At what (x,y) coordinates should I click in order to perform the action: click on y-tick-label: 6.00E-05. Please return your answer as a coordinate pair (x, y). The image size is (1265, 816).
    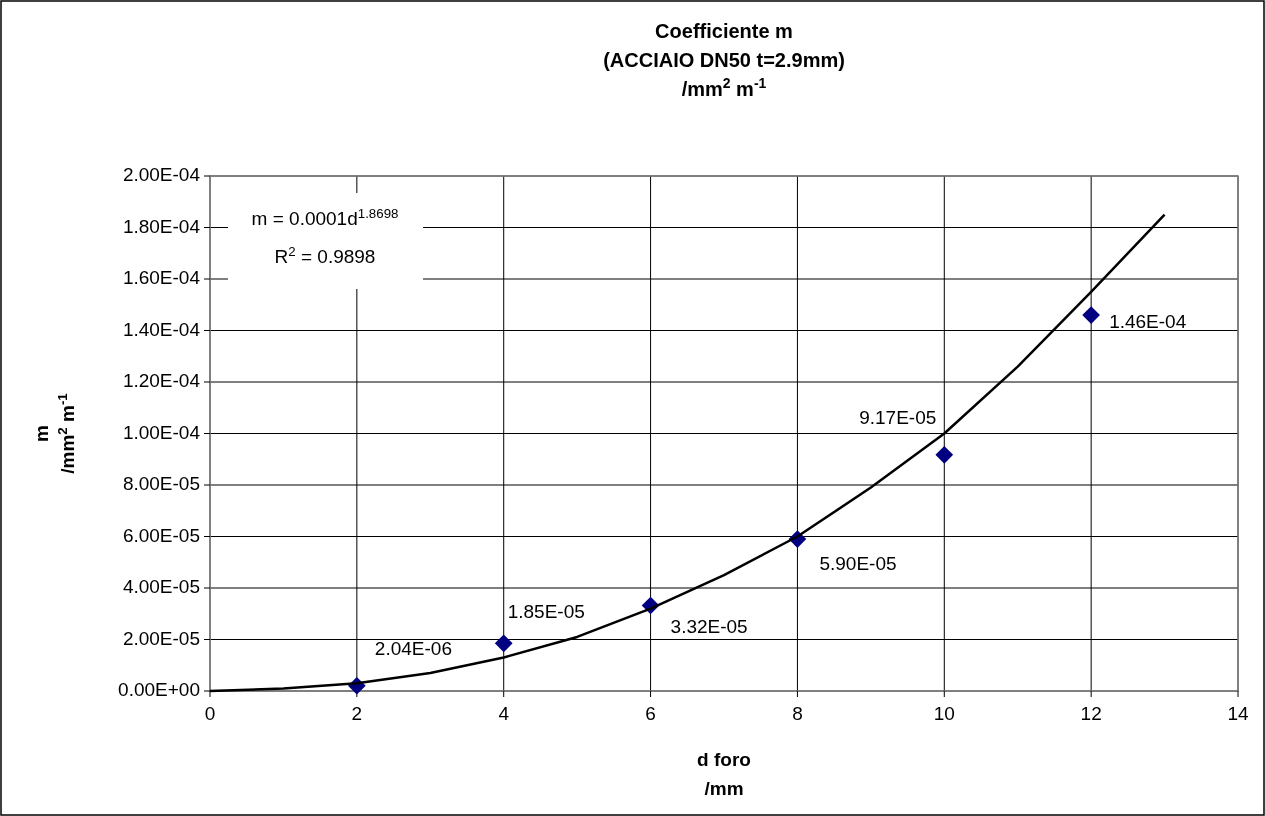
    Looking at the image, I should click on (161, 535).